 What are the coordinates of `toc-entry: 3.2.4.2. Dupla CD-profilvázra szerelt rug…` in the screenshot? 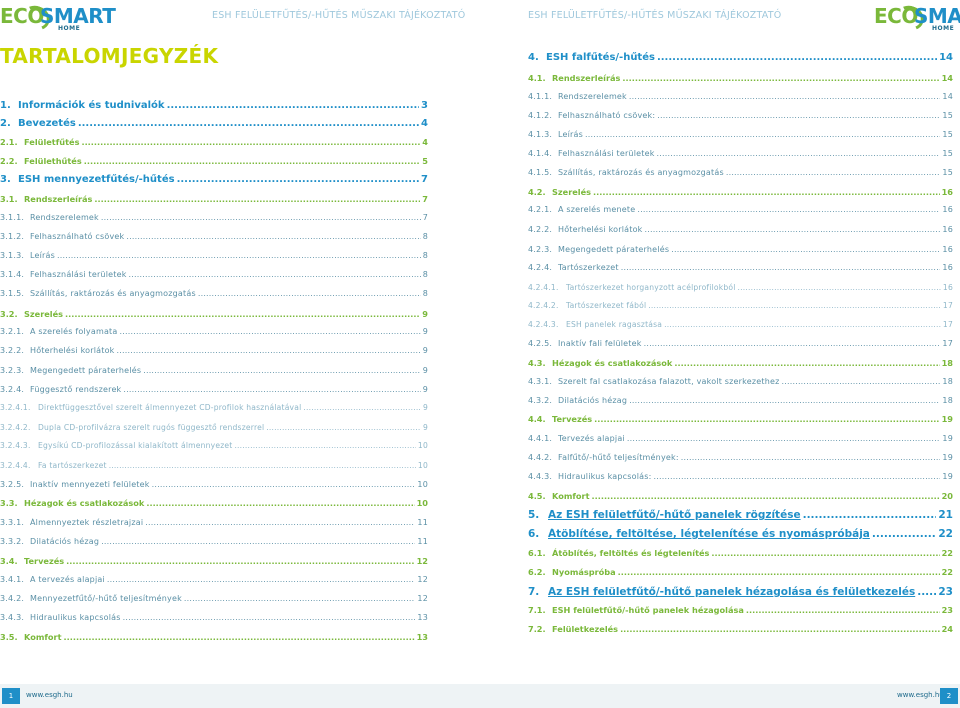 It's located at (214, 427).